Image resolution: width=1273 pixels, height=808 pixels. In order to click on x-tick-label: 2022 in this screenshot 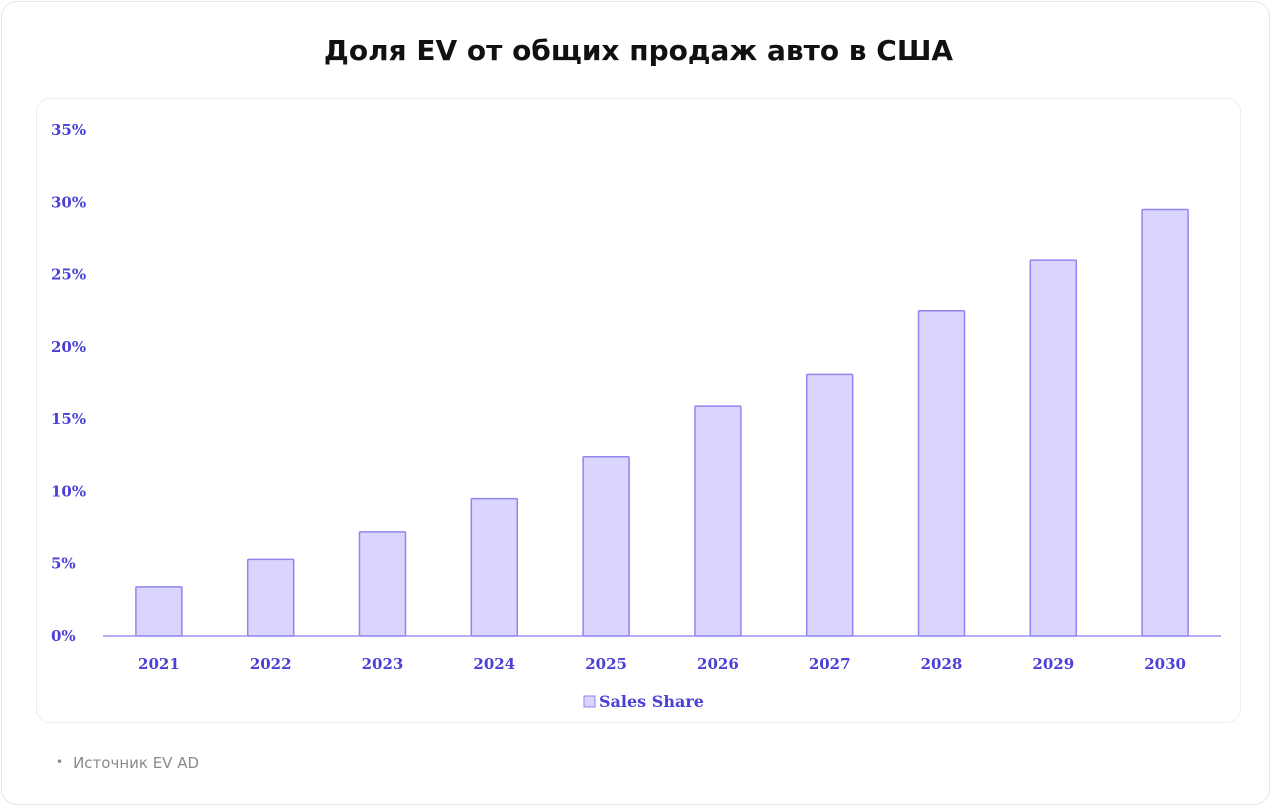, I will do `click(271, 664)`.